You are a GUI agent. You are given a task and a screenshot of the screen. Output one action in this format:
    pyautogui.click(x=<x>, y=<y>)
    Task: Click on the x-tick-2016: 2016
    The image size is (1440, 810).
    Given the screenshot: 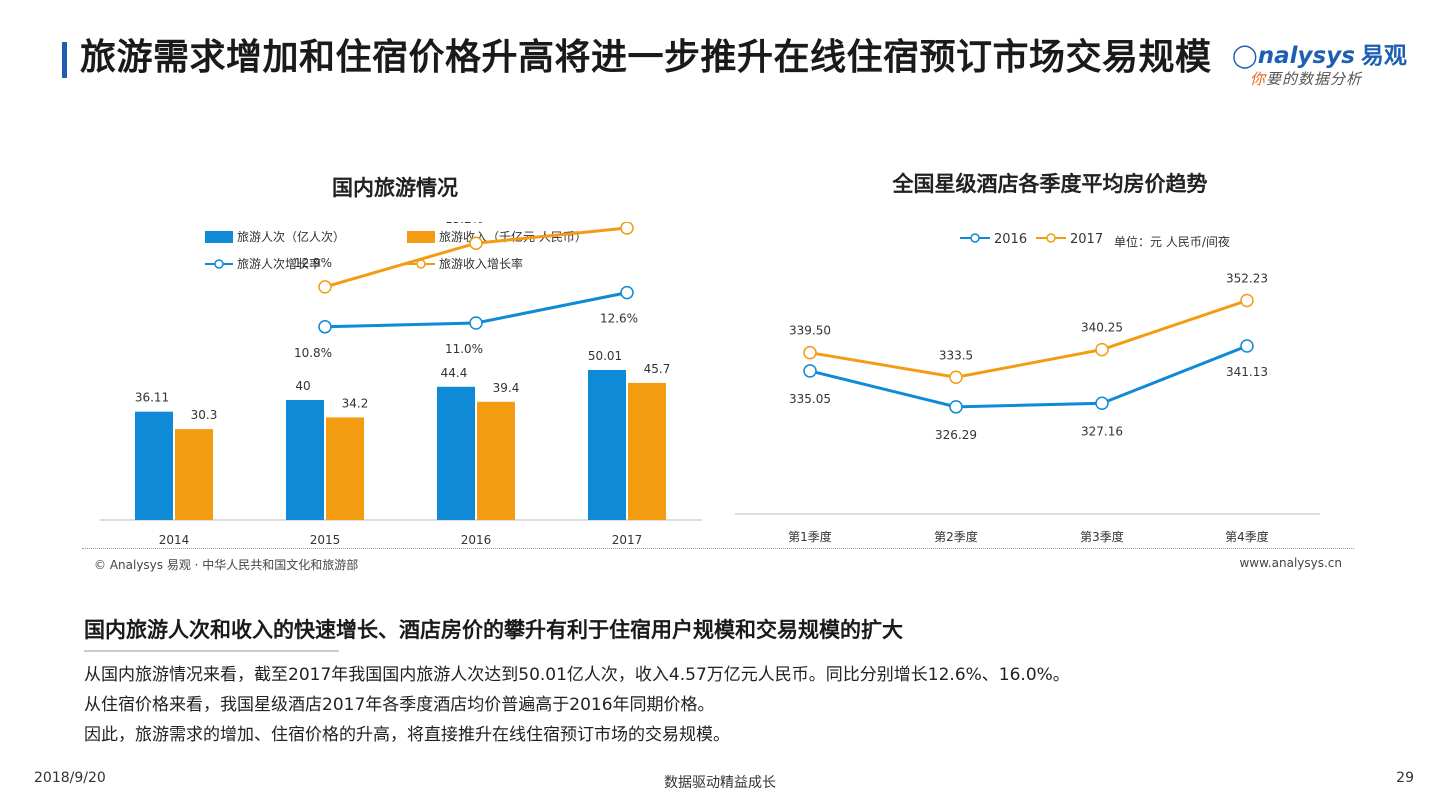 What is the action you would take?
    pyautogui.click(x=476, y=540)
    